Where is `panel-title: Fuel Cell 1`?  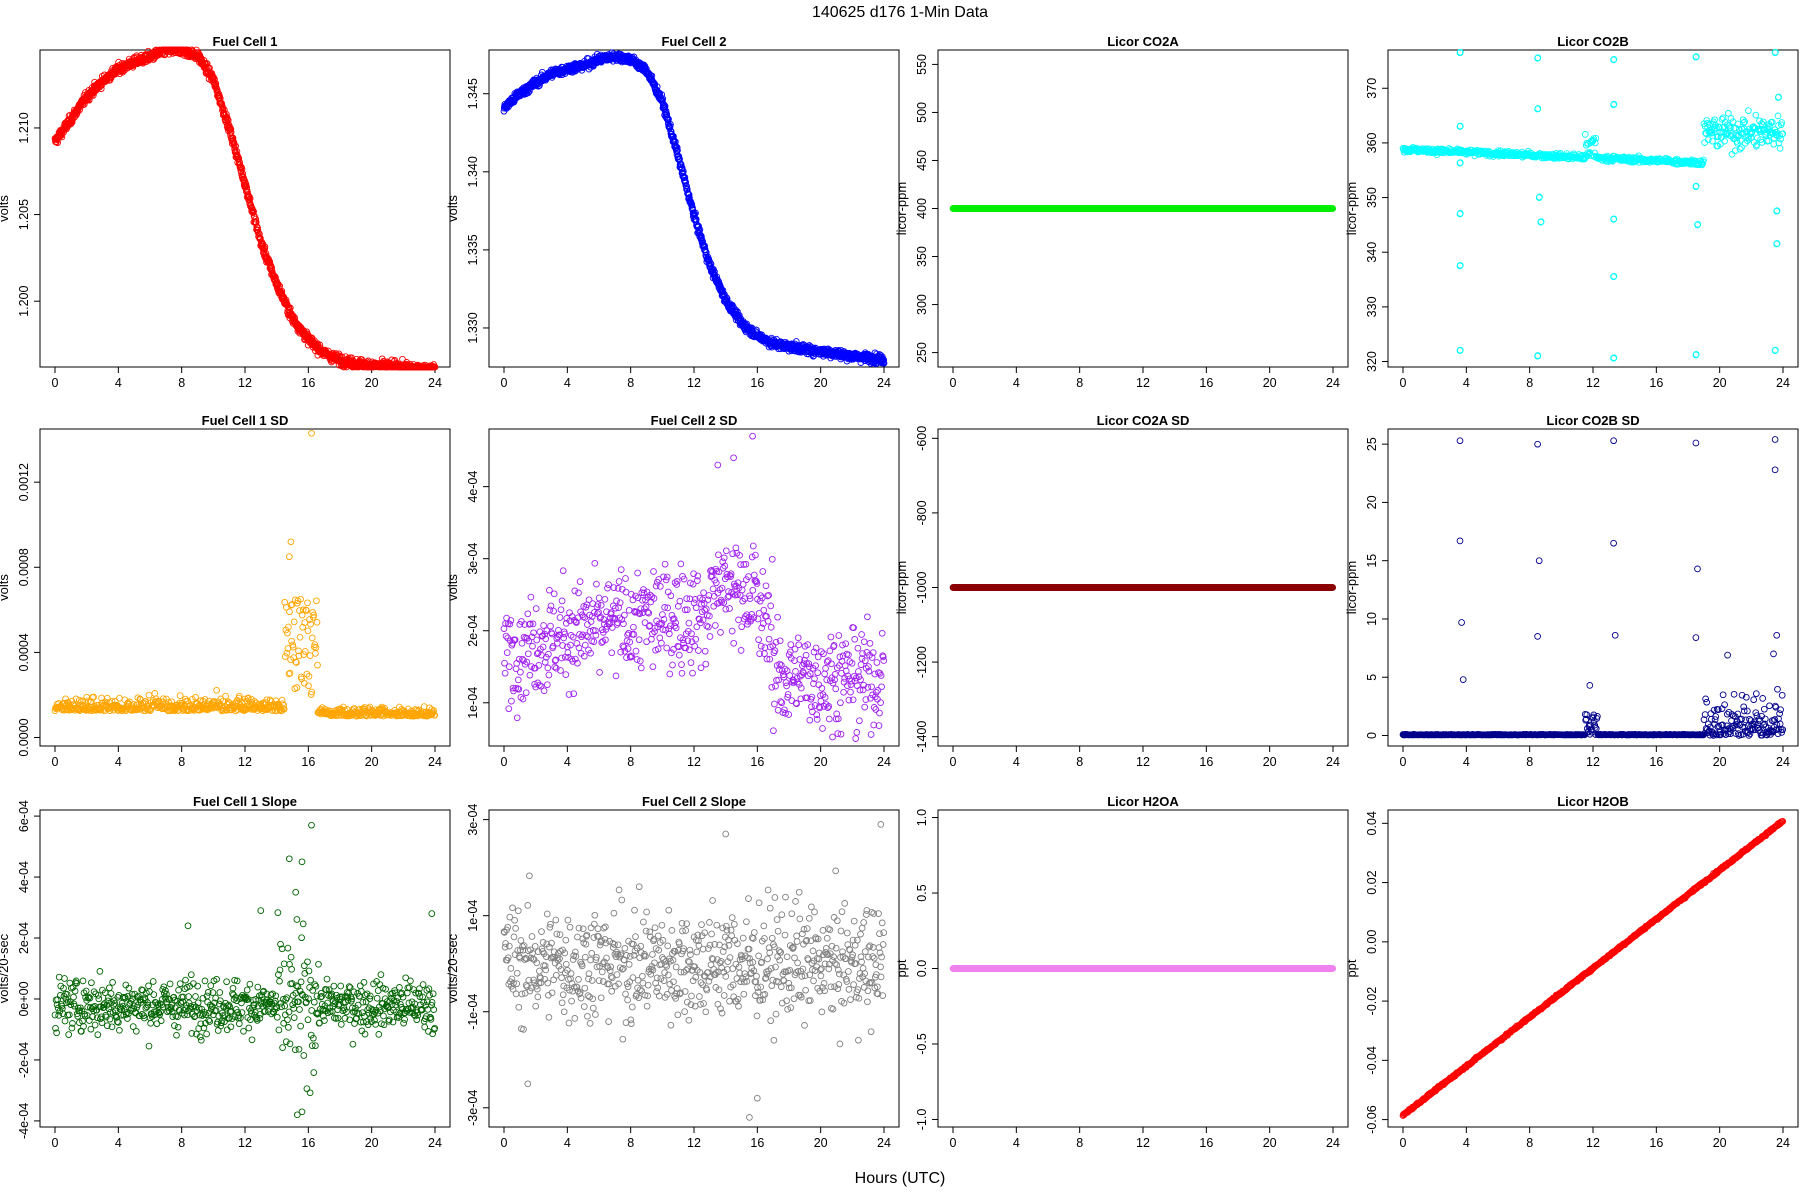 panel-title: Fuel Cell 1 is located at coordinates (244, 41).